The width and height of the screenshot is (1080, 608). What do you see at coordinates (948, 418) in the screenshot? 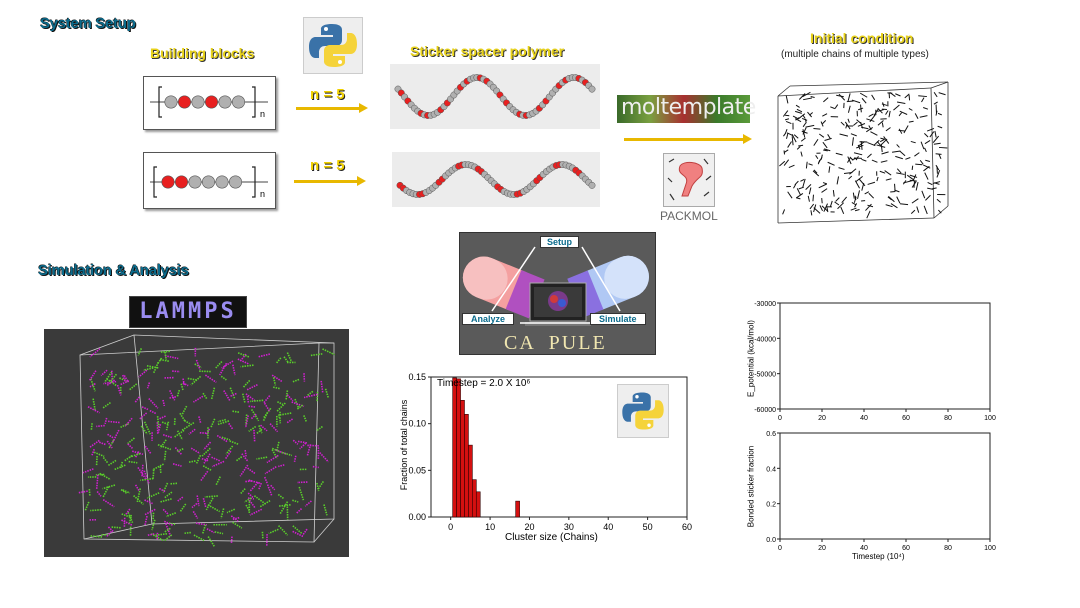
I see `x-tick-label: 80` at bounding box center [948, 418].